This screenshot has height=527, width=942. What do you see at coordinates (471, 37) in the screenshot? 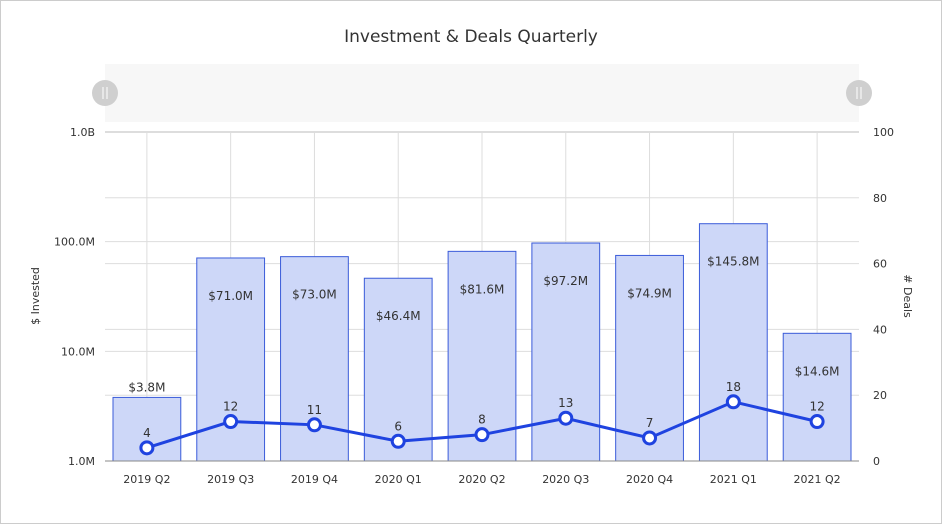
I see `chart-title: Investment & Deals Quarterly` at bounding box center [471, 37].